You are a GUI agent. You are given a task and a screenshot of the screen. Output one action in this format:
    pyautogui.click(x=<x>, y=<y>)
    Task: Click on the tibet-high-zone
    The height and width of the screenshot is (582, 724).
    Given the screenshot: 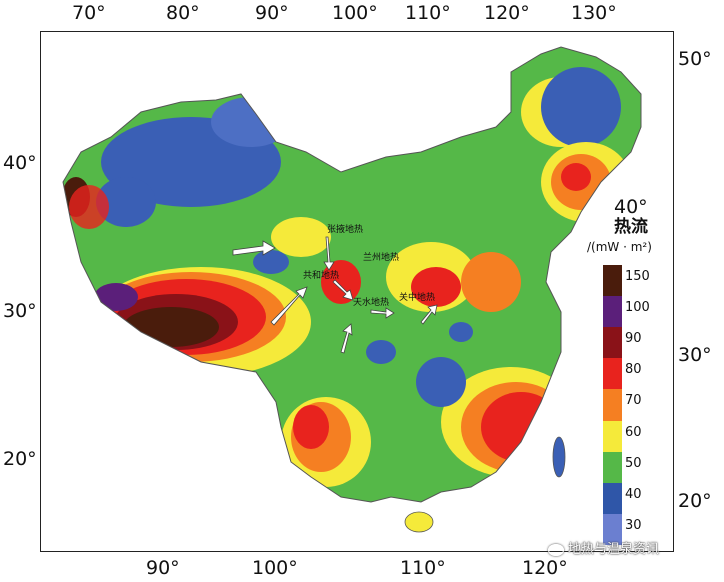 What is the action you would take?
    pyautogui.click(x=171, y=327)
    